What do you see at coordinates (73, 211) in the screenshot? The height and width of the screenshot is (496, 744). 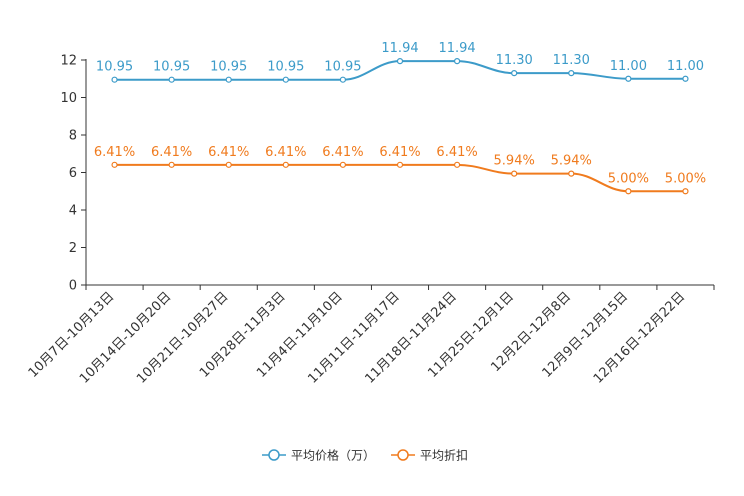 I see `y-tick-label: 4` at bounding box center [73, 211].